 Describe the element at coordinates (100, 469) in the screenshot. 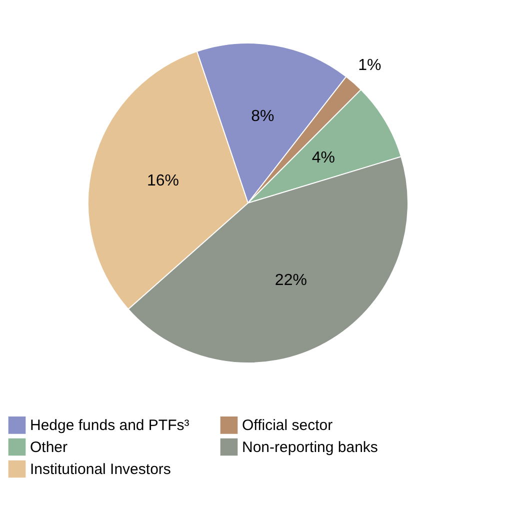

I see `legend-label: Institutional Investors` at that location.